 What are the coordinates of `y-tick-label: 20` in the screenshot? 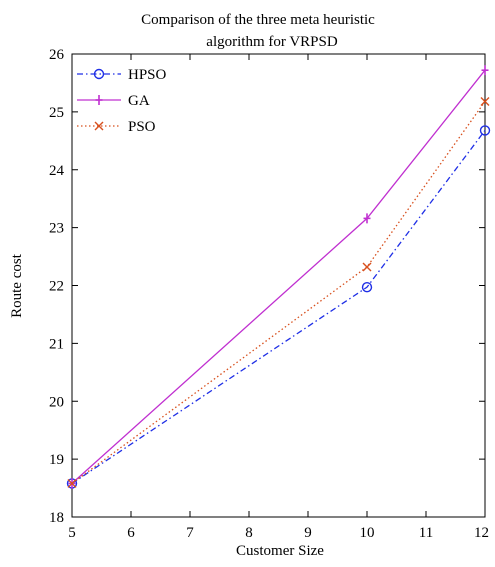 It's located at (56, 402).